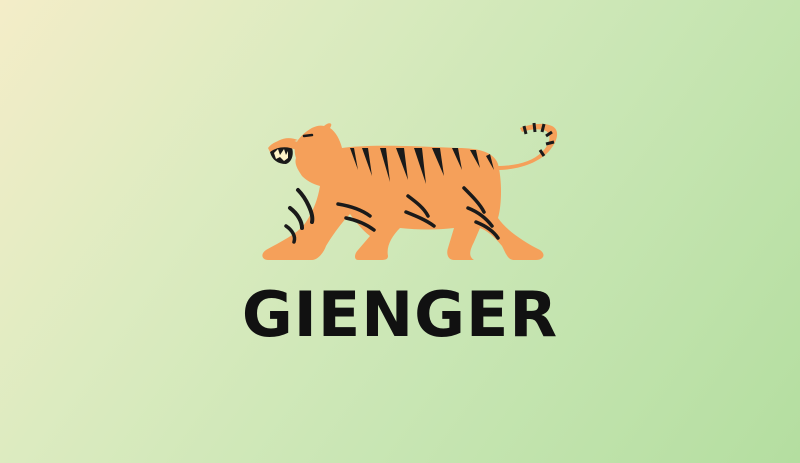 This screenshot has width=800, height=463. I want to click on brand-wordmark: GIENGER, so click(400, 314).